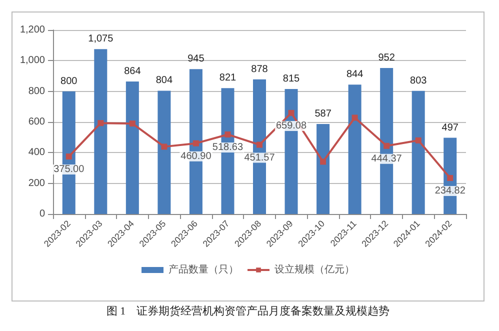  I want to click on data-label: 821, so click(228, 78).